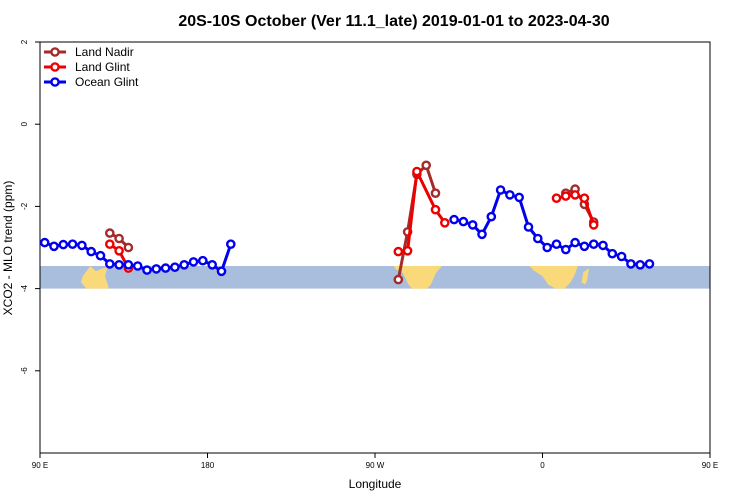 The width and height of the screenshot is (750, 500). Describe the element at coordinates (208, 465) in the screenshot. I see `x-tick-label: 180` at that location.